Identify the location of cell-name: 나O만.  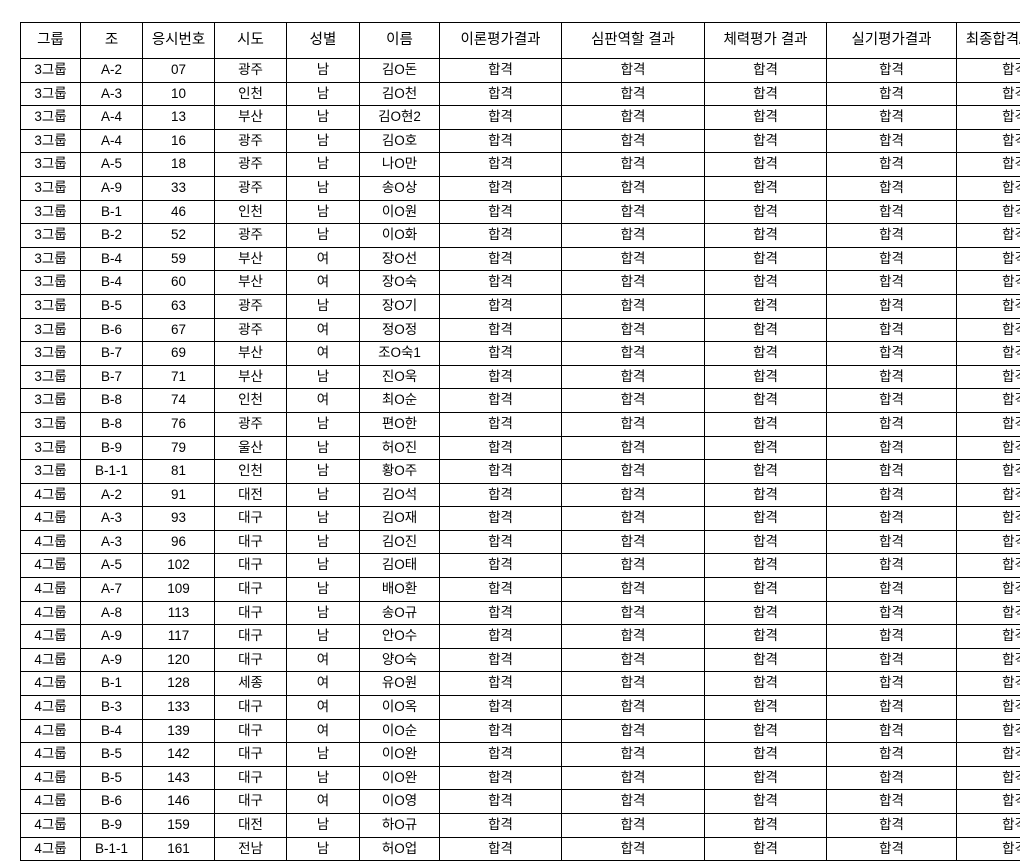
(399, 164).